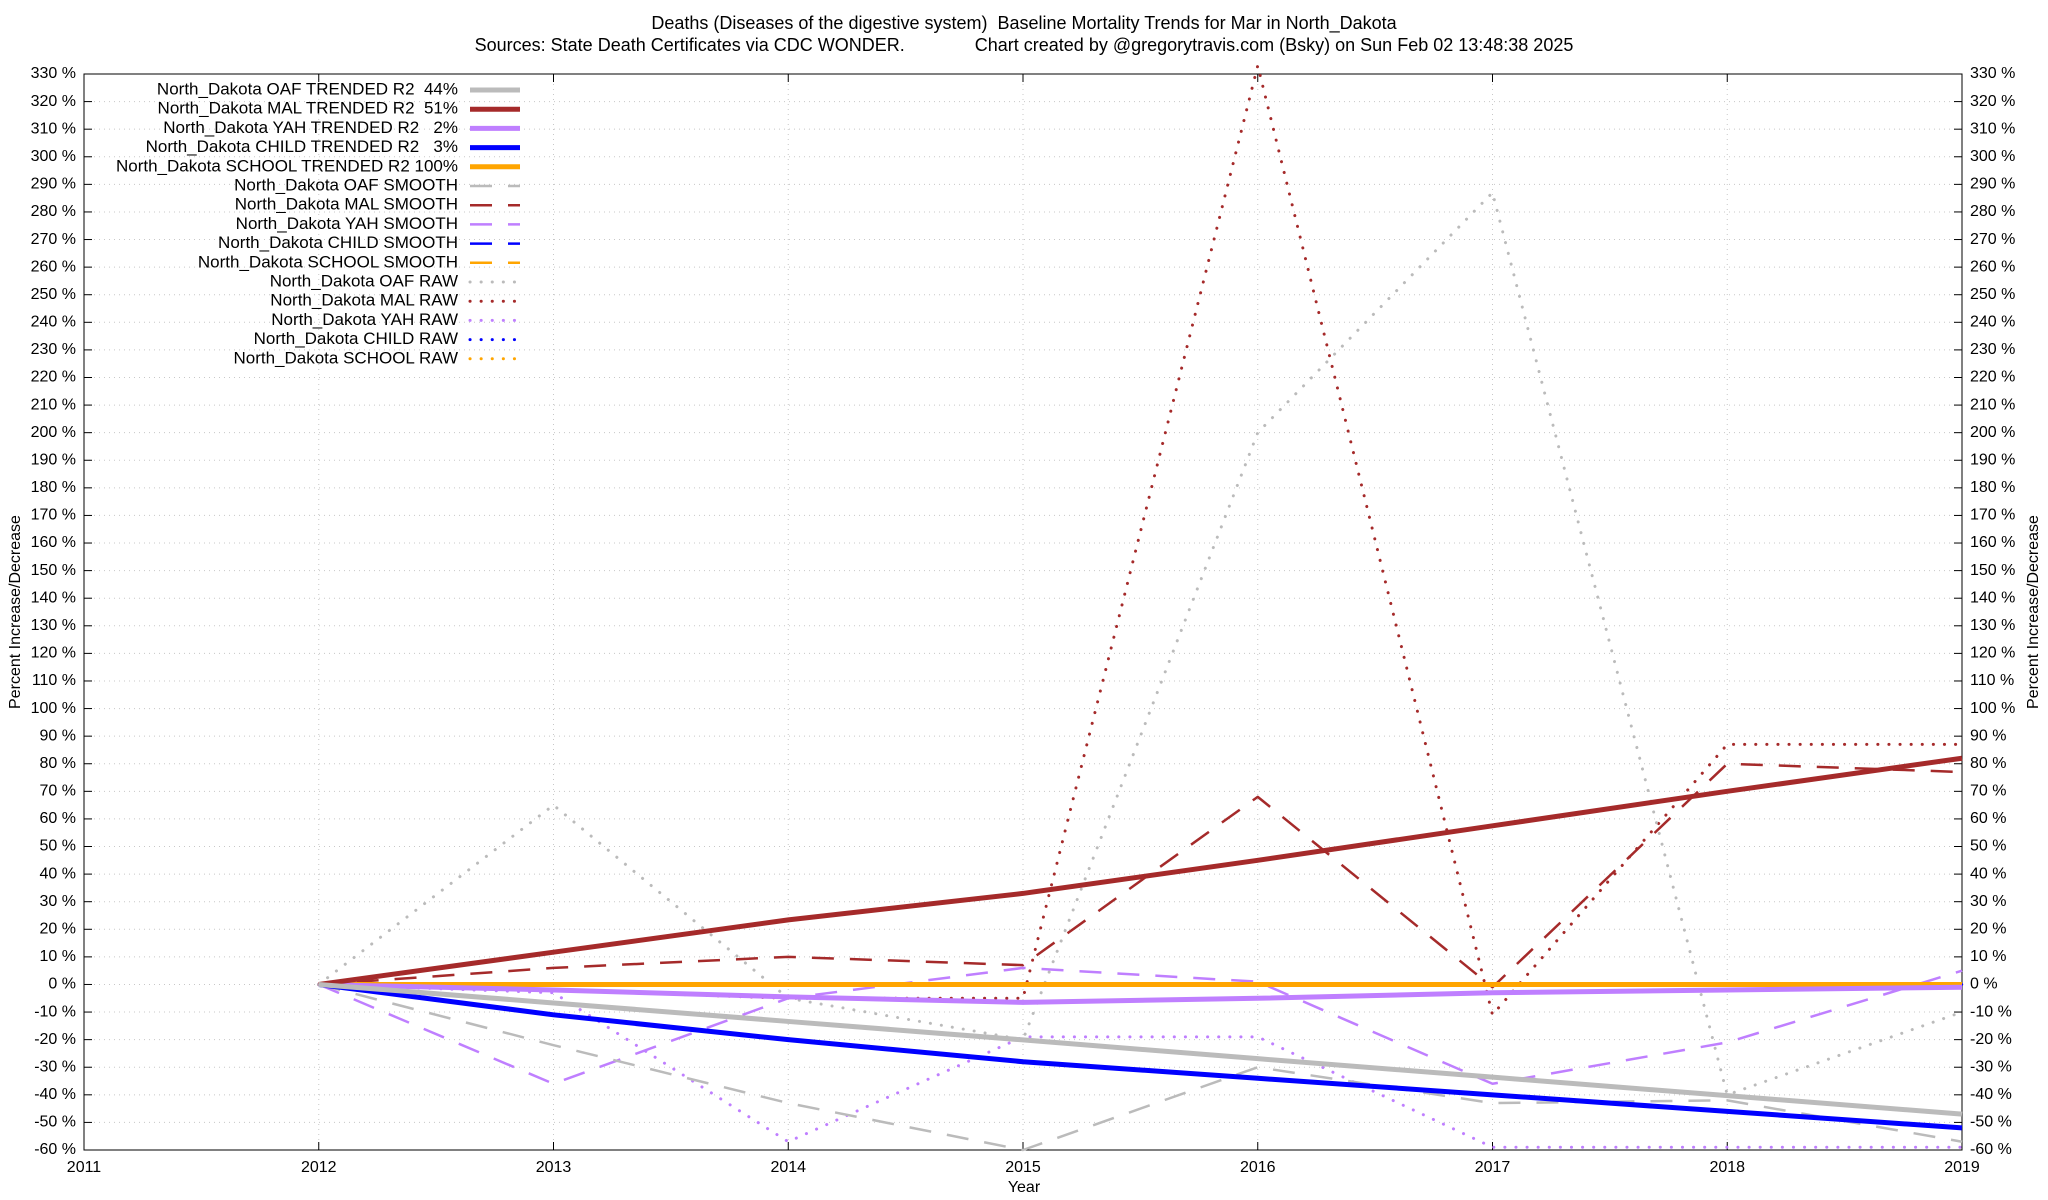 This screenshot has height=1200, width=2048. I want to click on legend-label: North_Dakota YAH RAW, so click(364, 319).